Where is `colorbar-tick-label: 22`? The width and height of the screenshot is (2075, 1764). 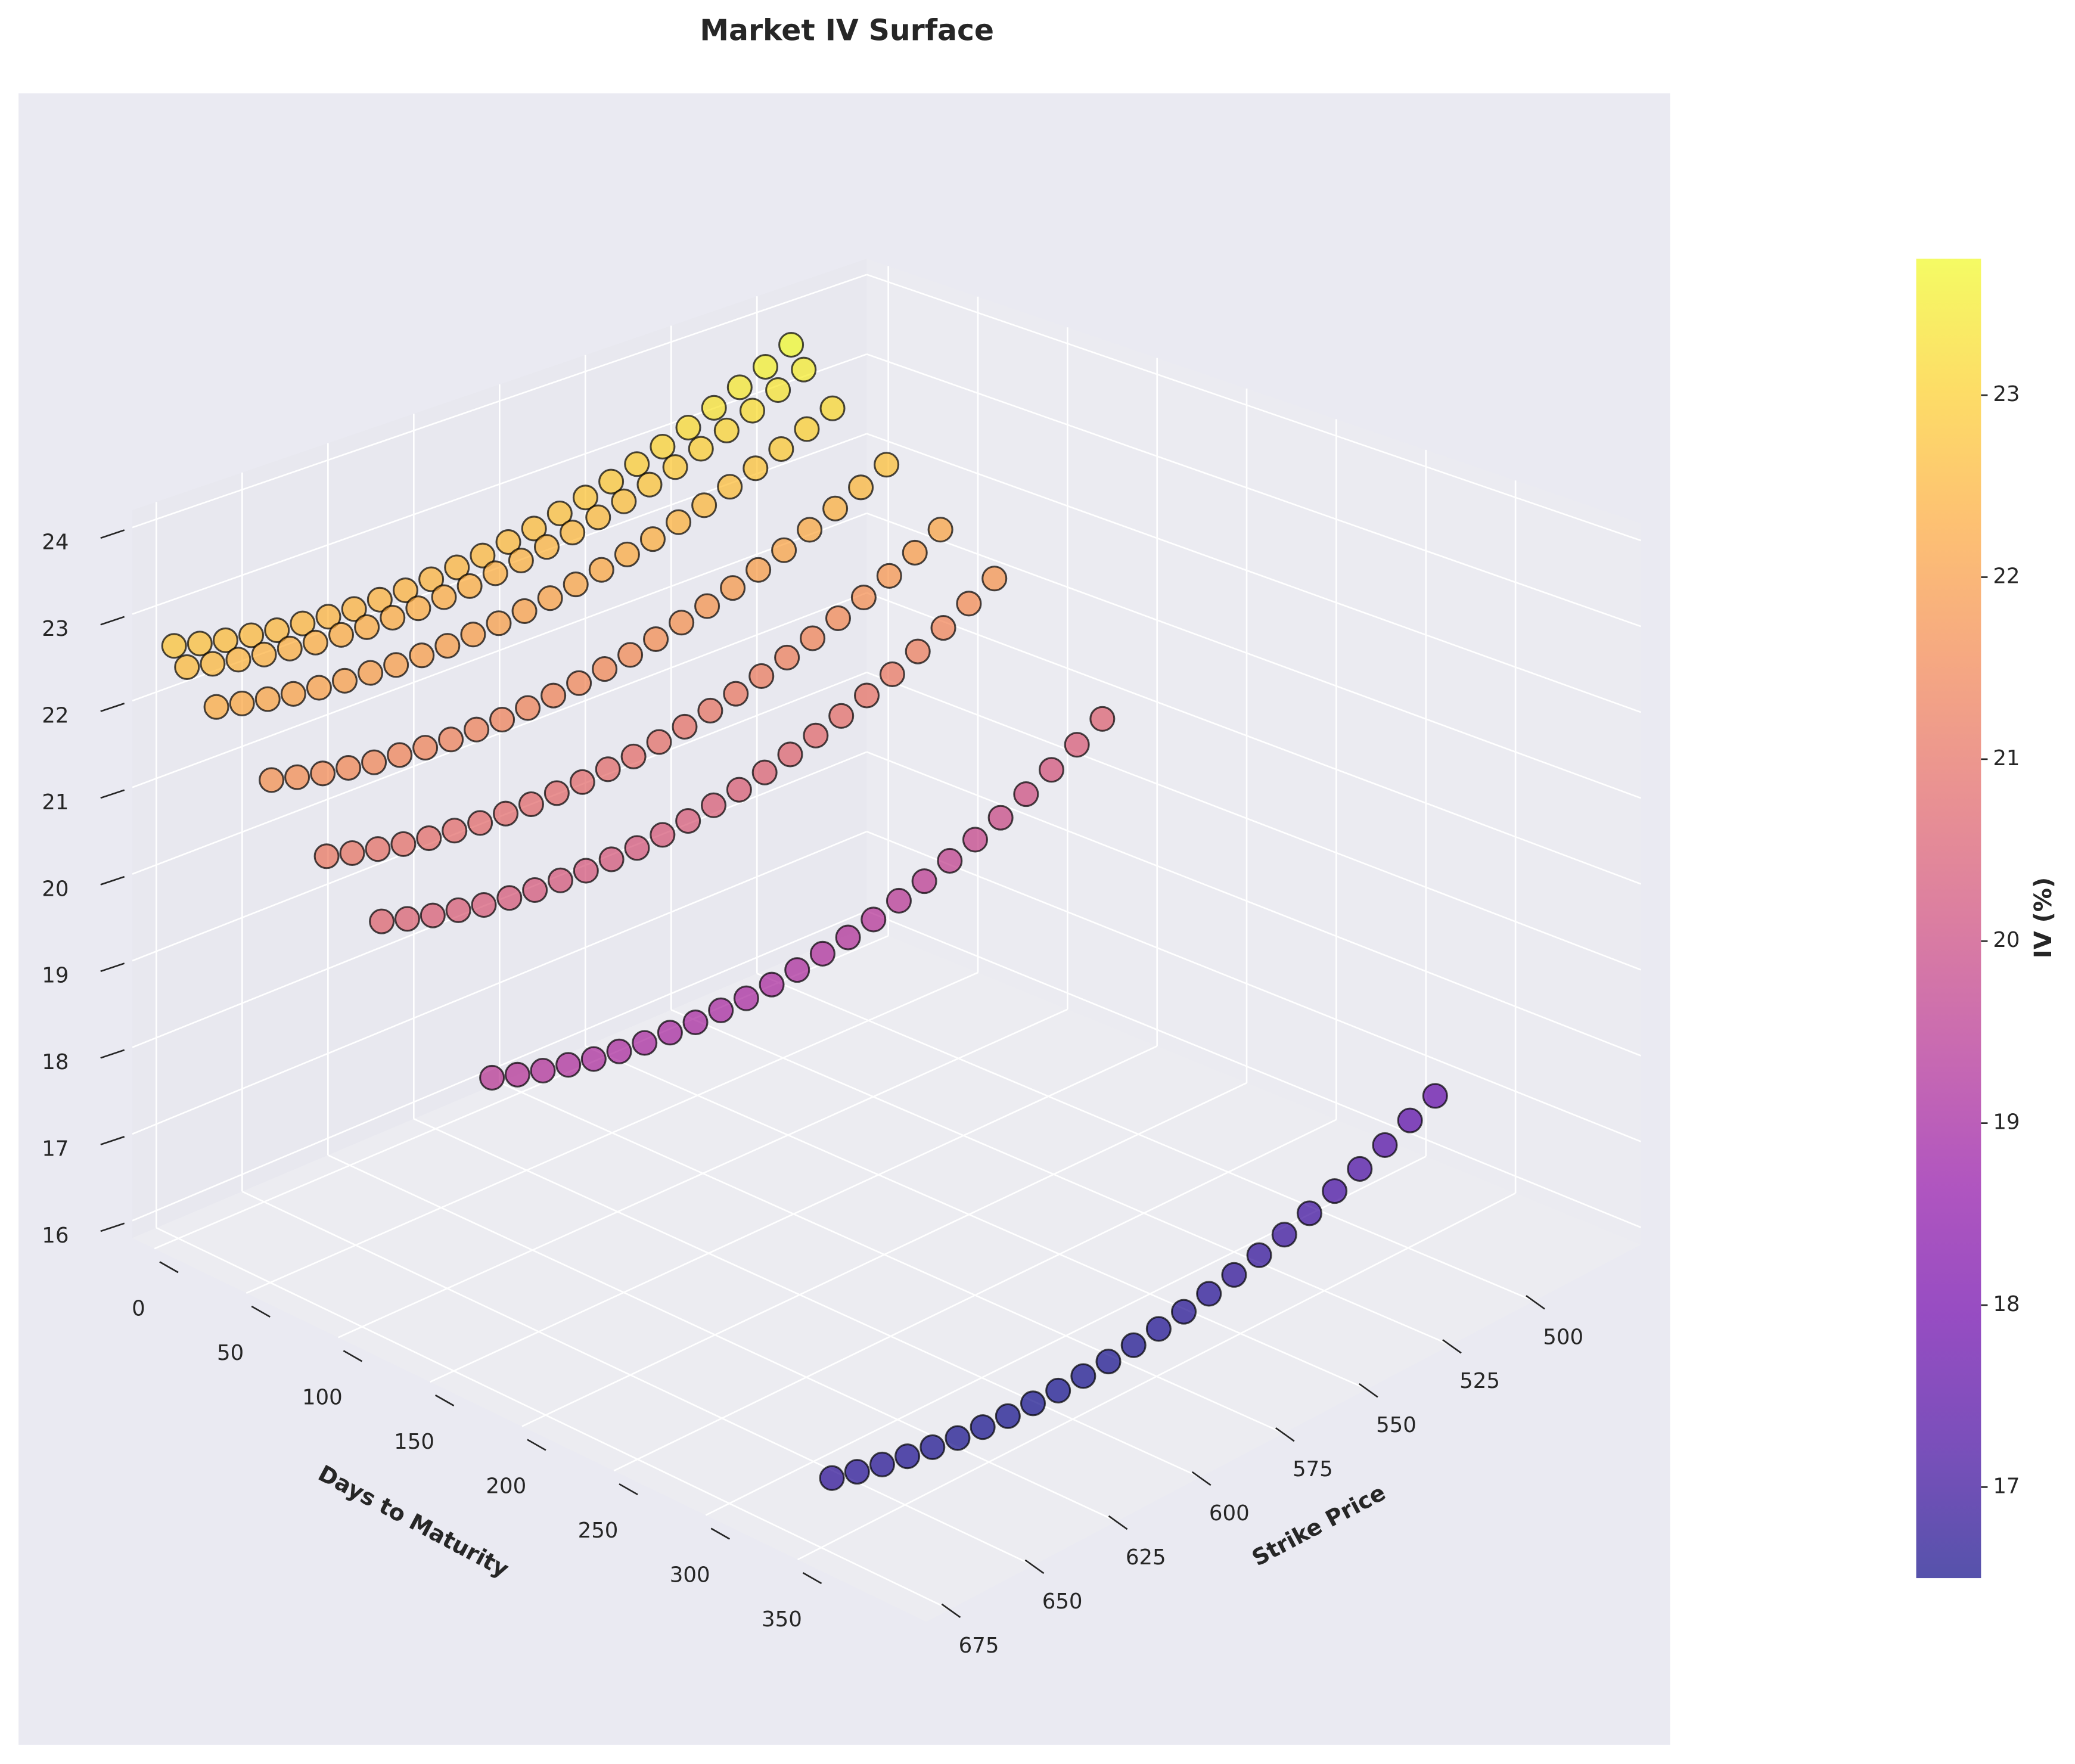
colorbar-tick-label: 22 is located at coordinates (2006, 576).